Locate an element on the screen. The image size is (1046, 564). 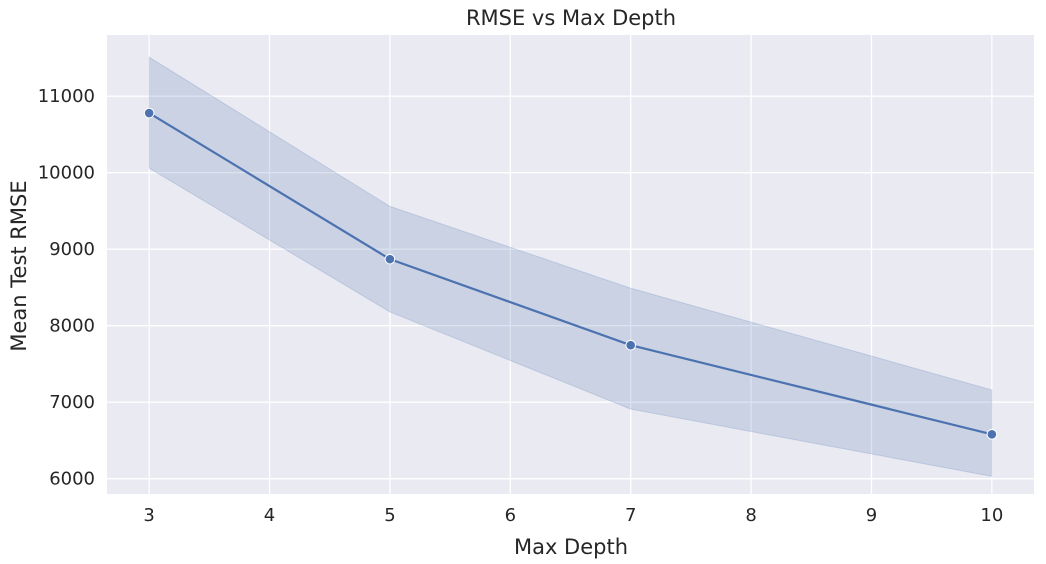
y-tick-label: 7000 is located at coordinates (72, 402).